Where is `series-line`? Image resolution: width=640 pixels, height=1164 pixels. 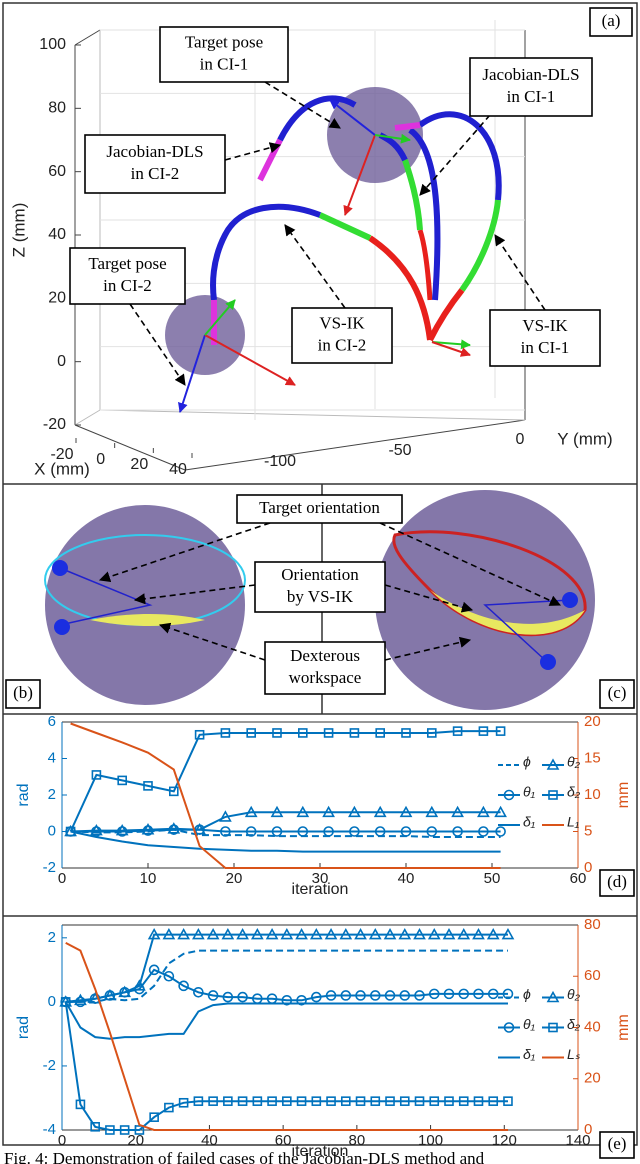 series-line is located at coordinates (286, 1036).